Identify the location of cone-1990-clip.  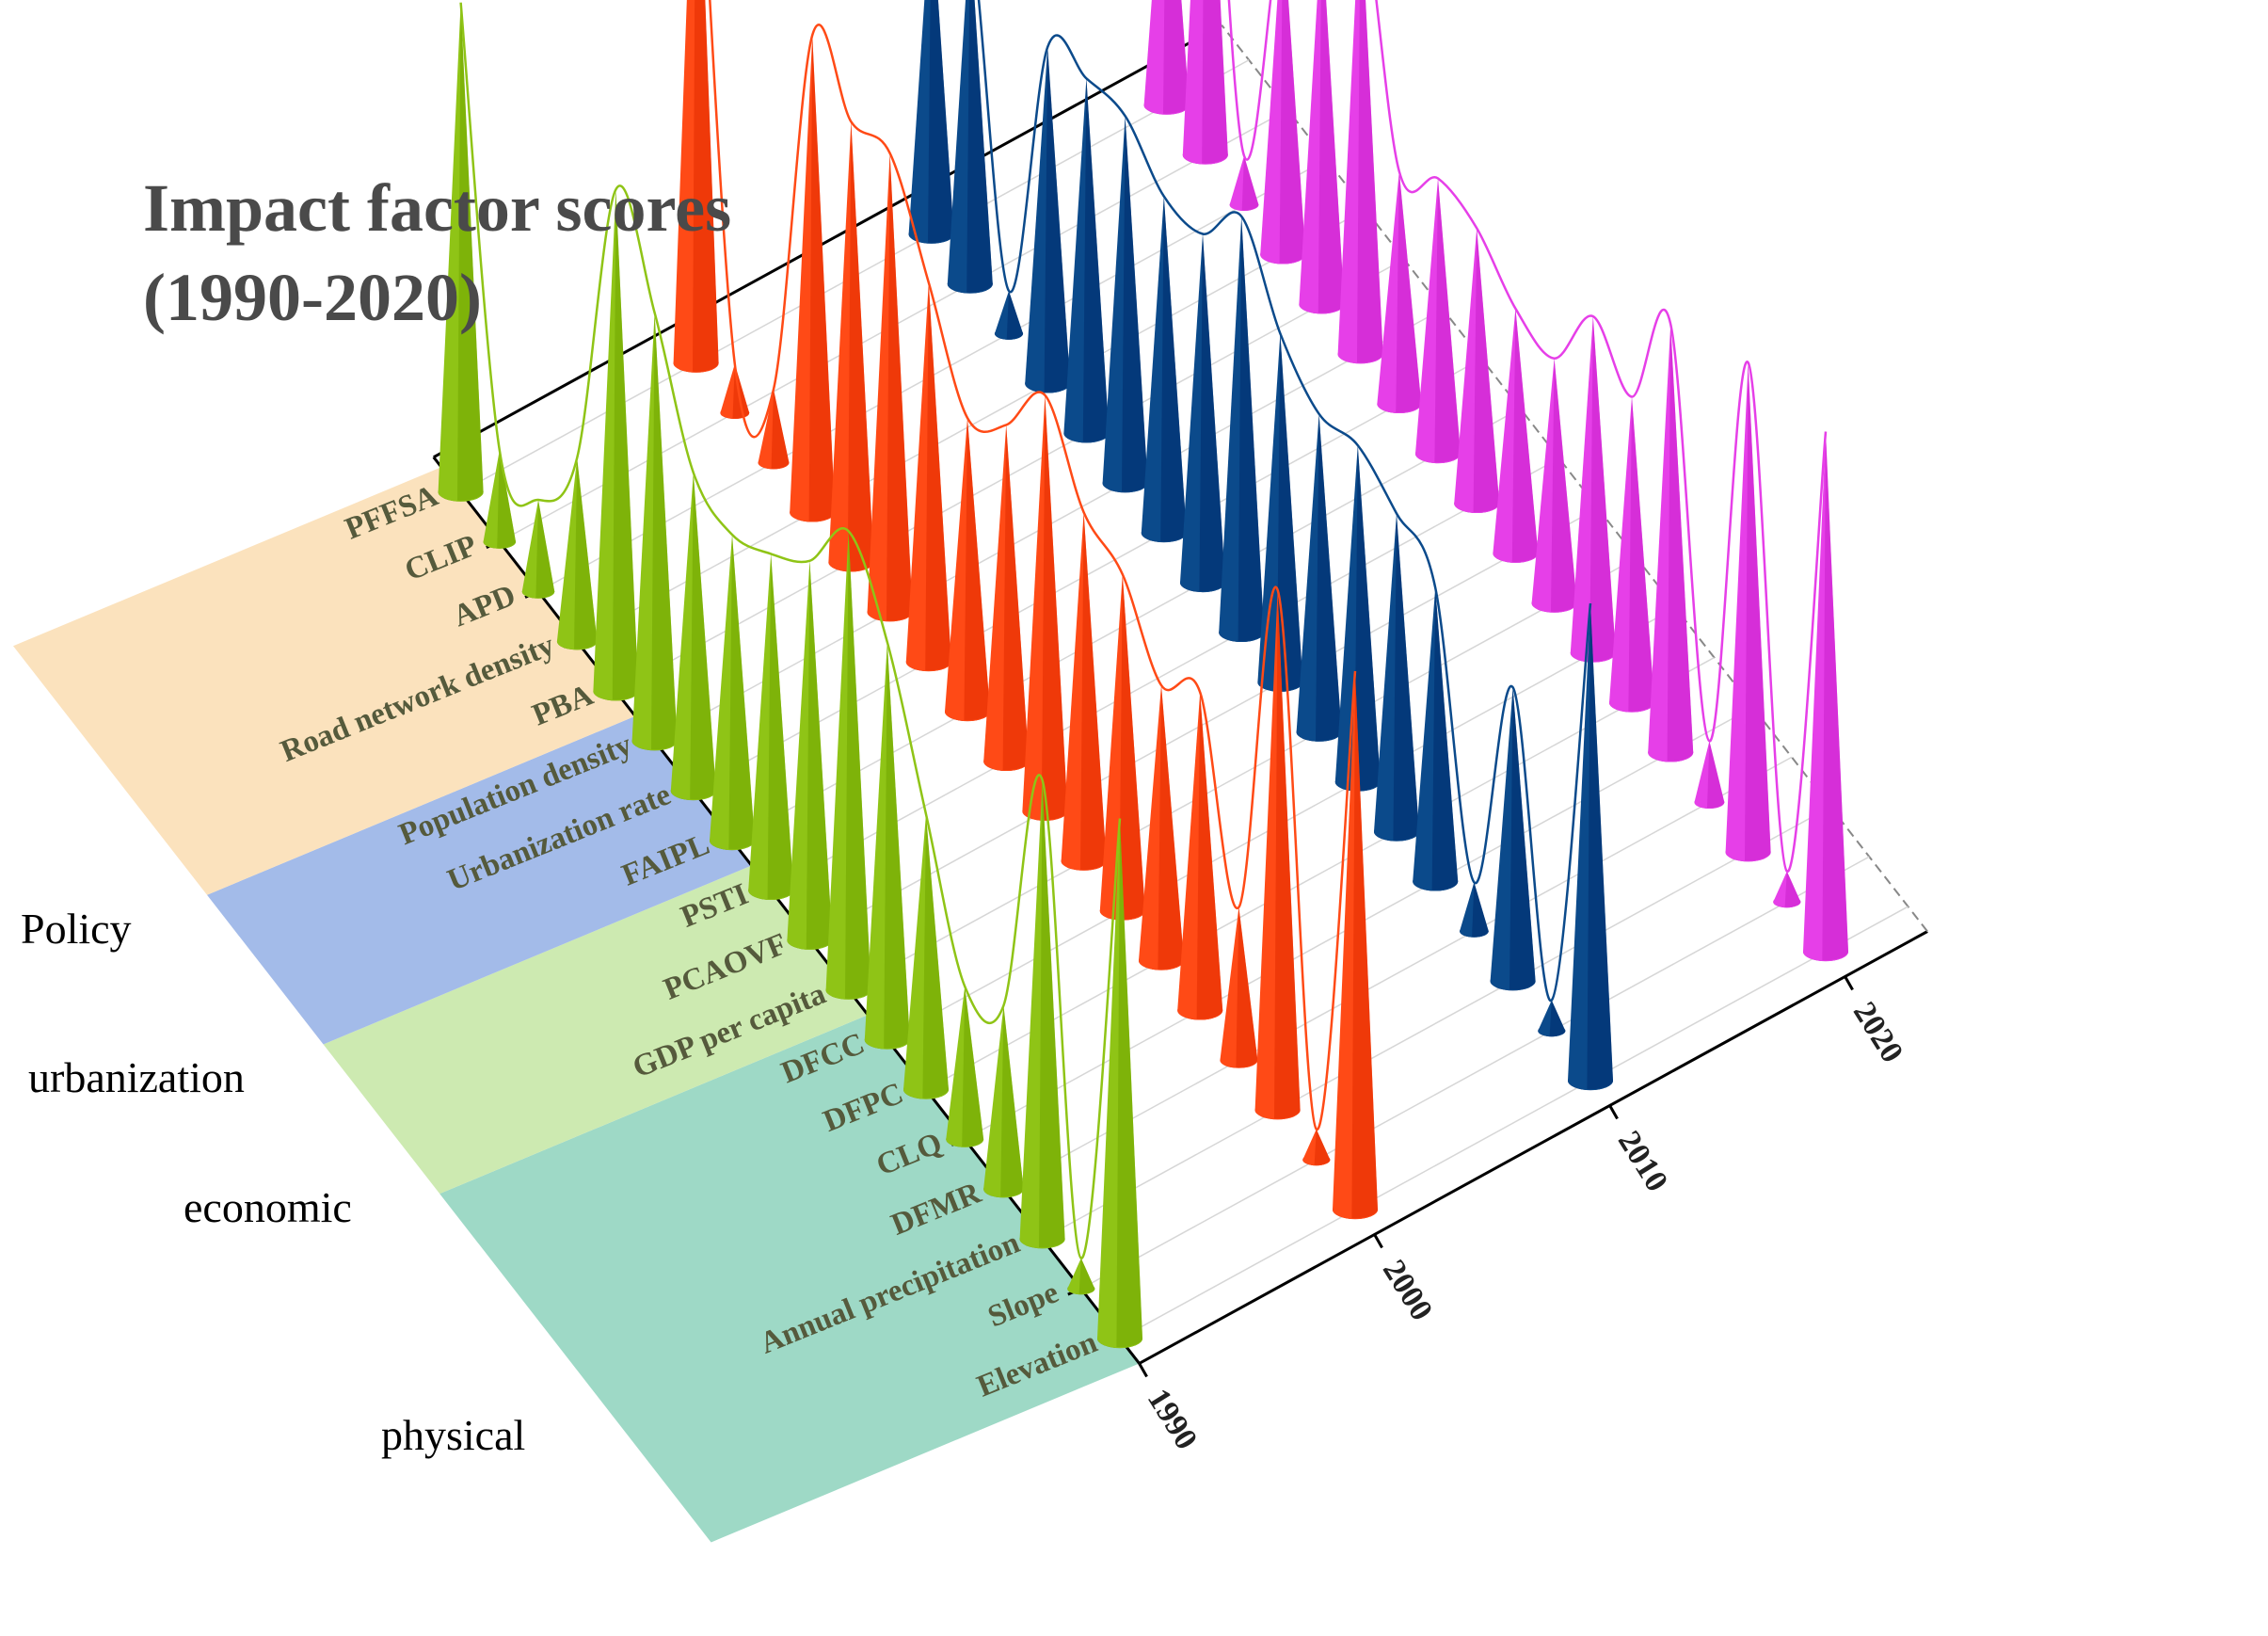
(500, 500).